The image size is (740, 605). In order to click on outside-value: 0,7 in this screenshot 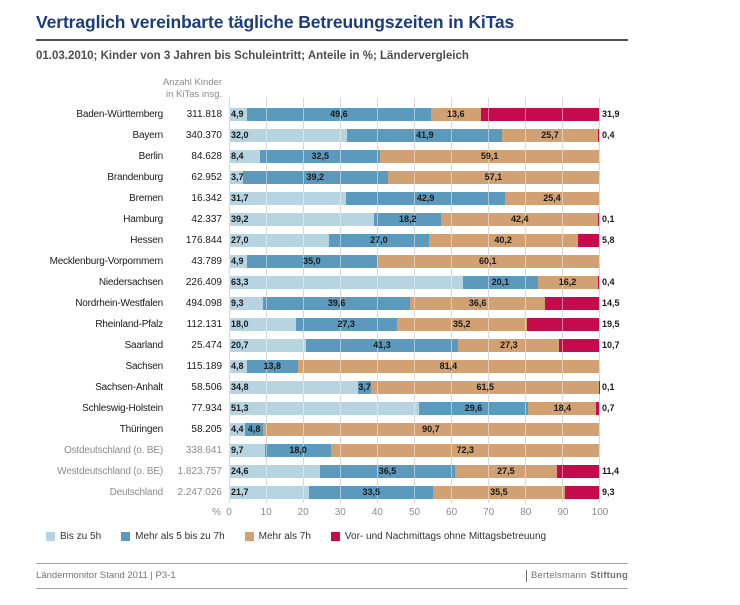, I will do `click(608, 408)`.